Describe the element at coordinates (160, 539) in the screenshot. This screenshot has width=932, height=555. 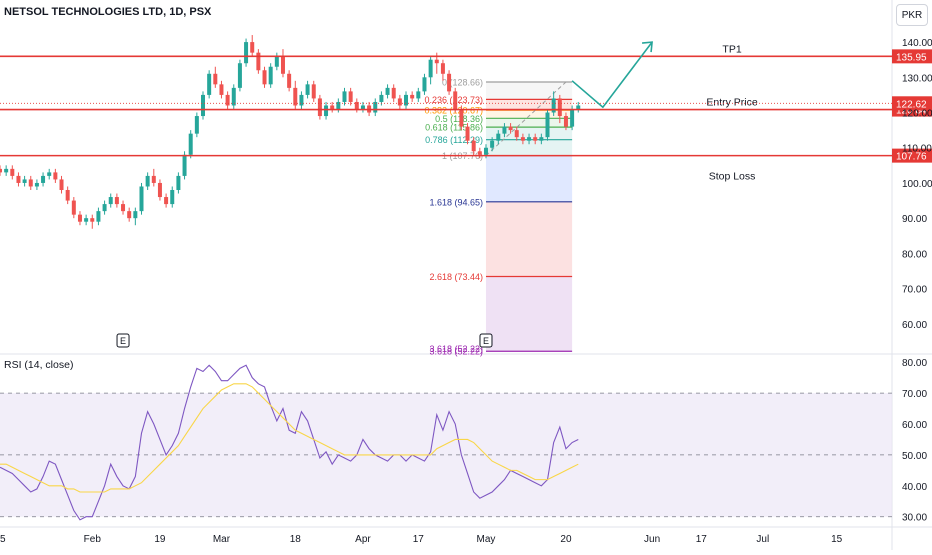
I see `time-tick-label: 19` at that location.